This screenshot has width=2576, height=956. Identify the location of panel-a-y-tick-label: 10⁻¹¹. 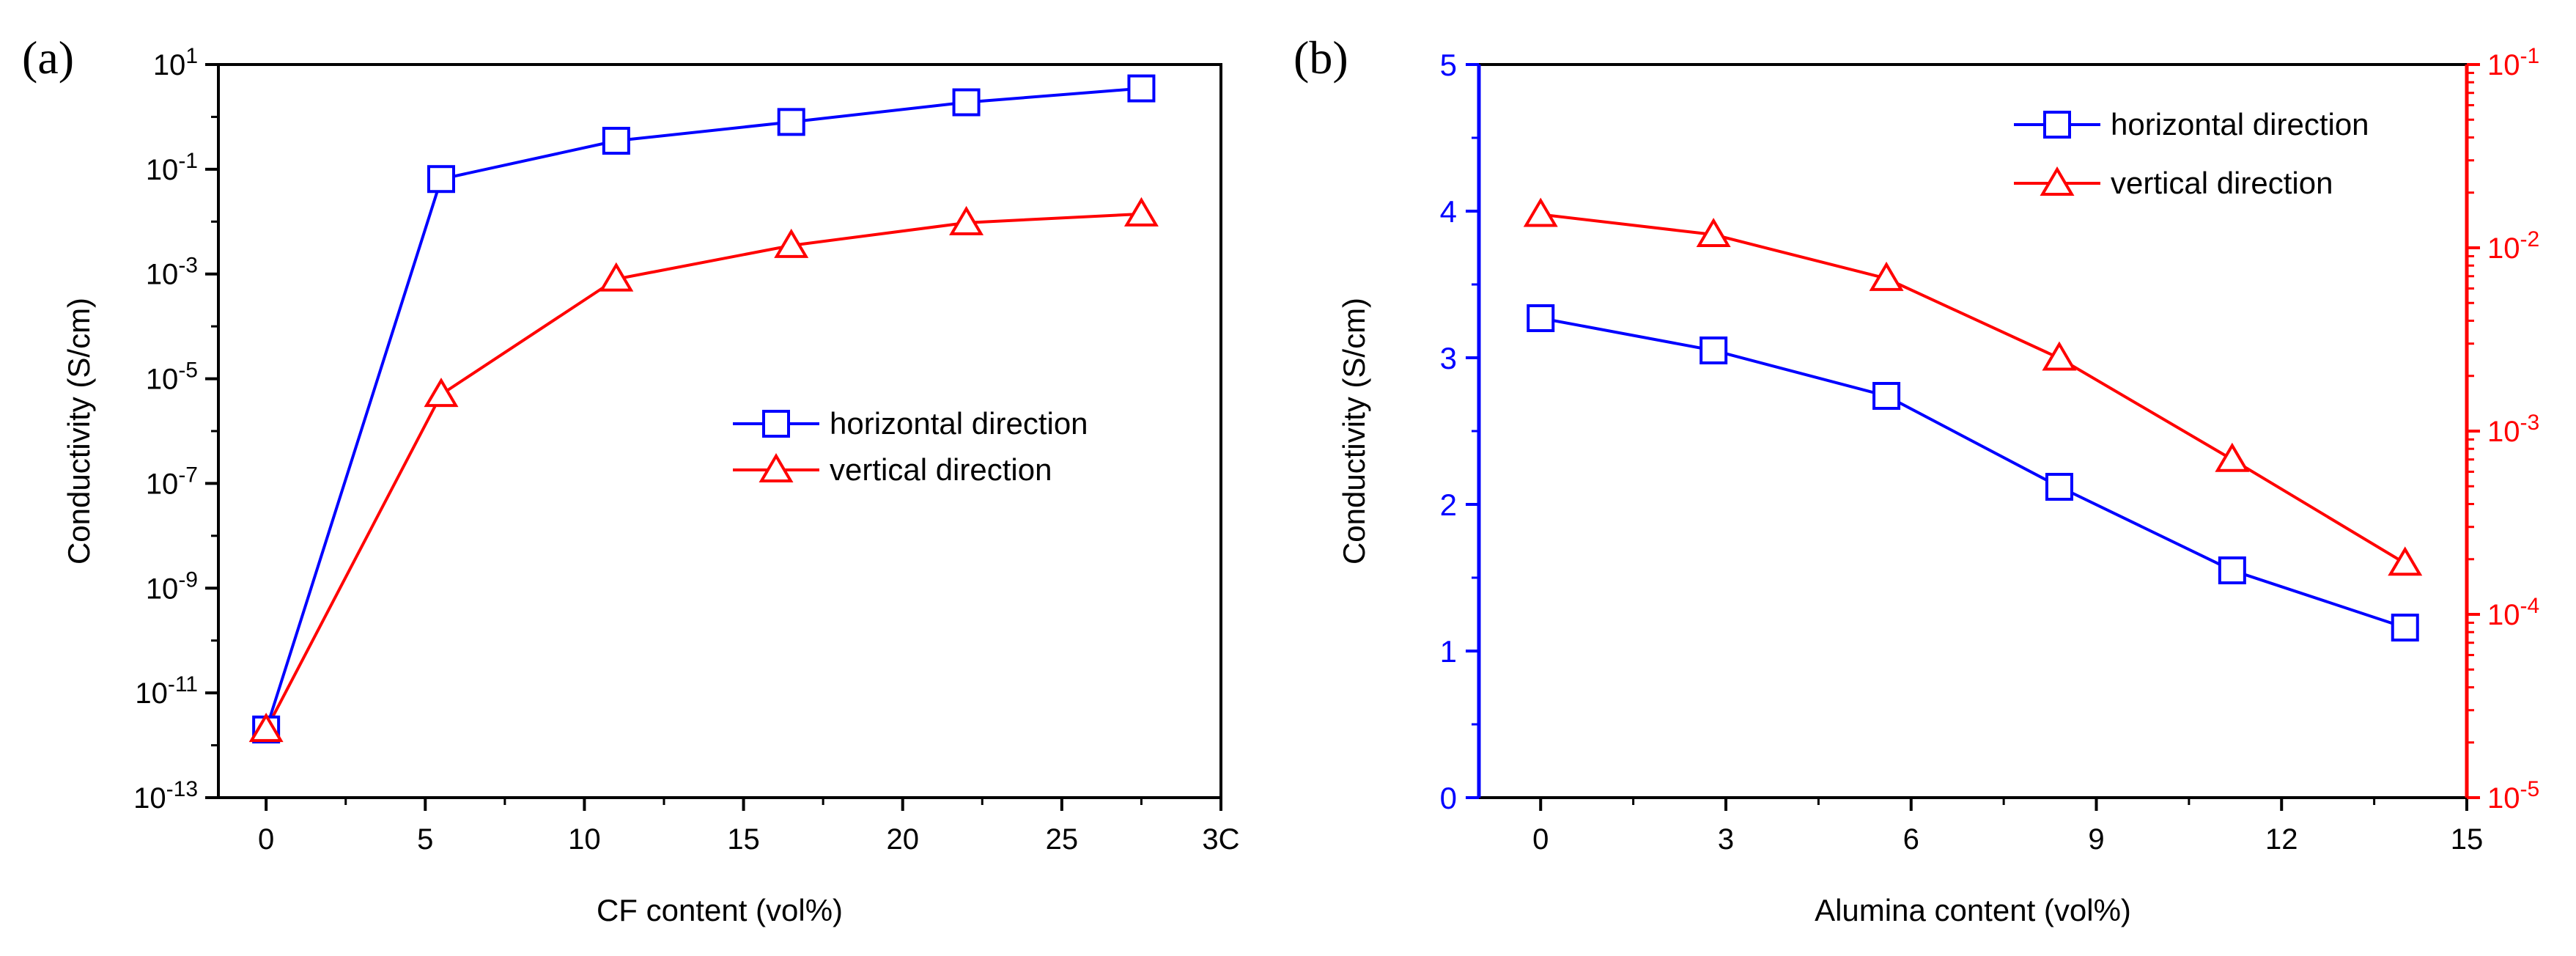
(166, 691).